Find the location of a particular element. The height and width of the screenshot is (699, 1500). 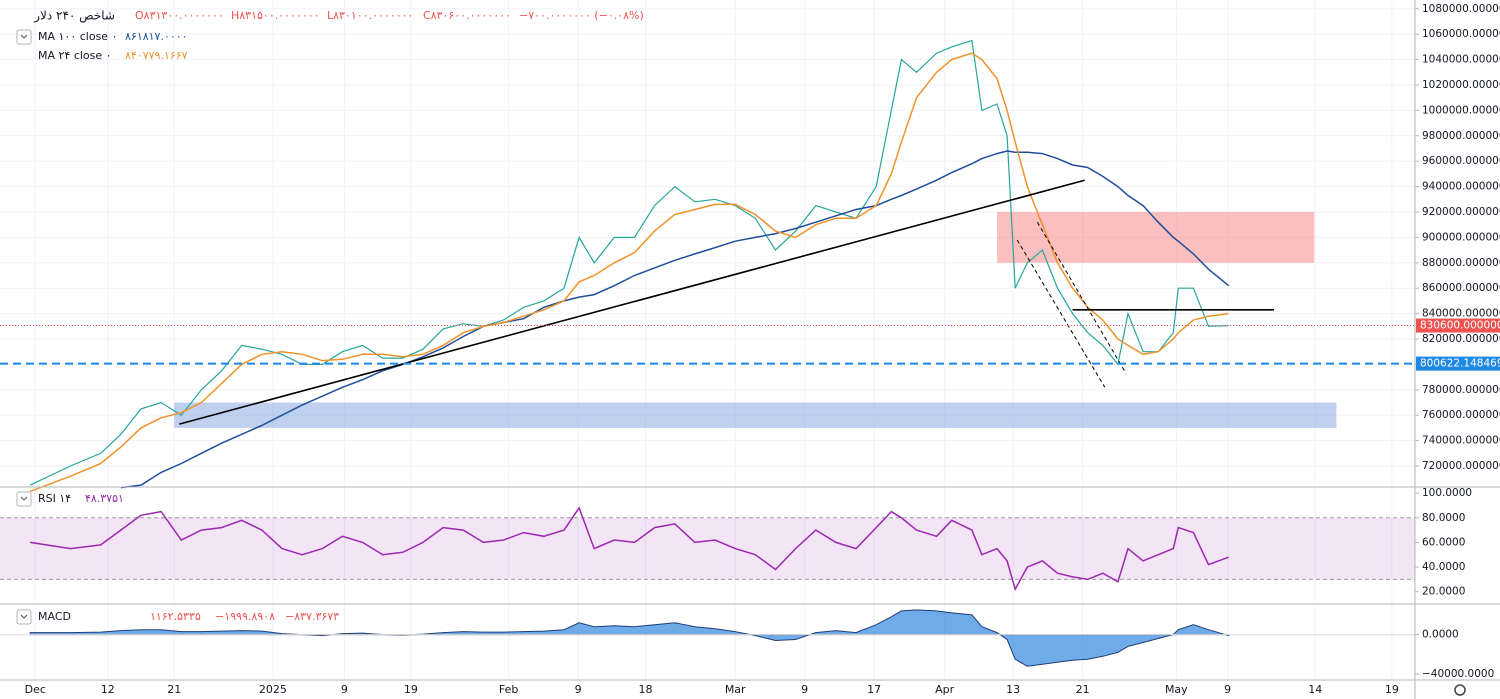

y-tick-label: 980000.0000000 is located at coordinates (1461, 136).